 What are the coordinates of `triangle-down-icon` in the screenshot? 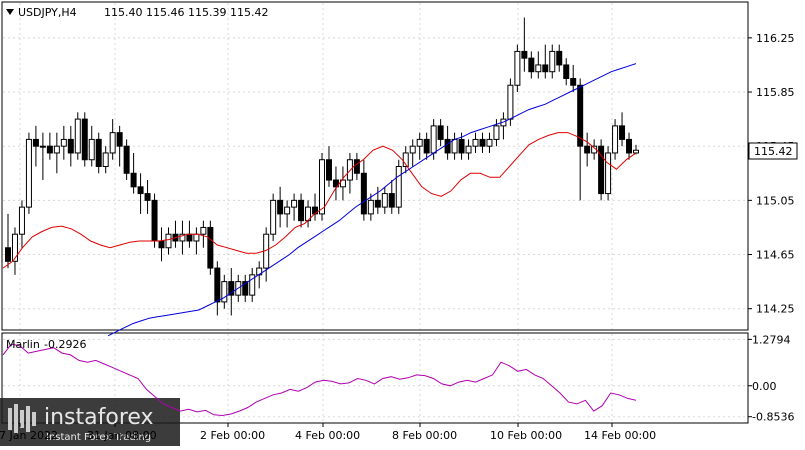 It's located at (10, 12).